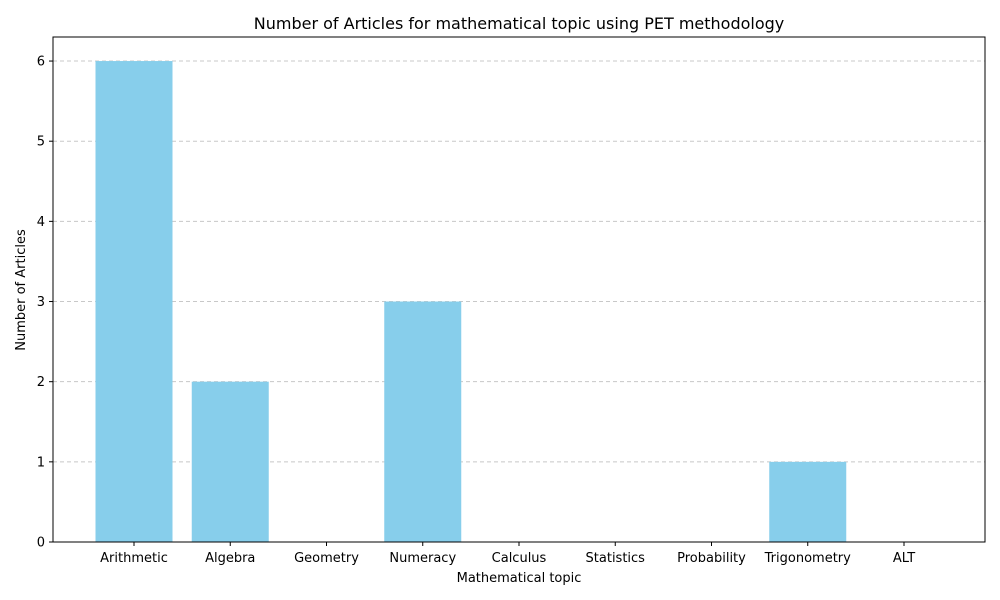 This screenshot has width=1000, height=600. What do you see at coordinates (422, 558) in the screenshot?
I see `x-tick-label: Numeracy` at bounding box center [422, 558].